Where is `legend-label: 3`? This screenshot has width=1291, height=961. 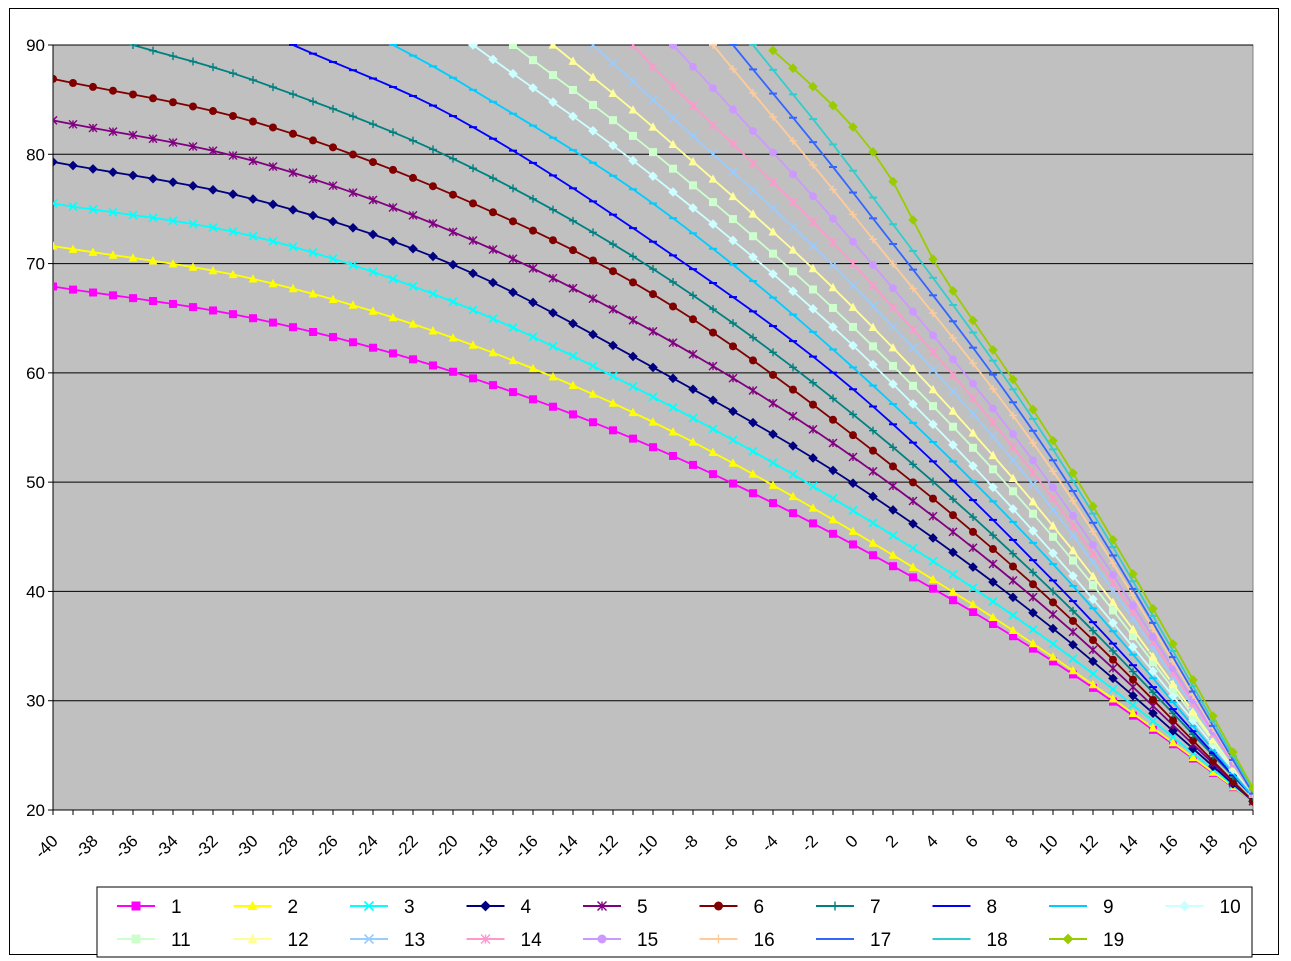 legend-label: 3 is located at coordinates (409, 907).